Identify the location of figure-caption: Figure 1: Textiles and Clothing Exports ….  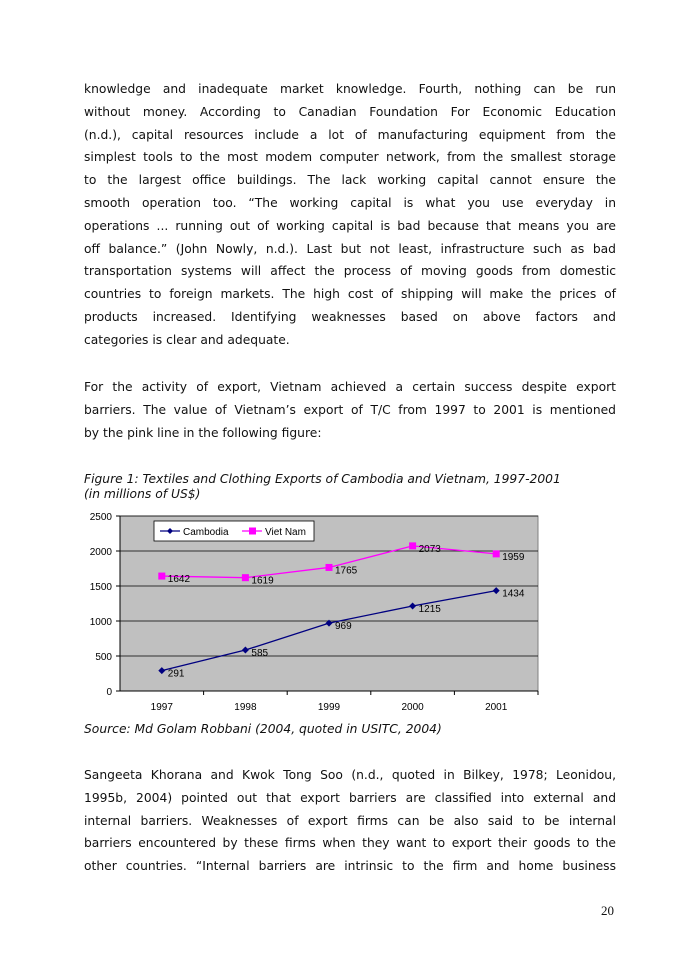
(322, 487).